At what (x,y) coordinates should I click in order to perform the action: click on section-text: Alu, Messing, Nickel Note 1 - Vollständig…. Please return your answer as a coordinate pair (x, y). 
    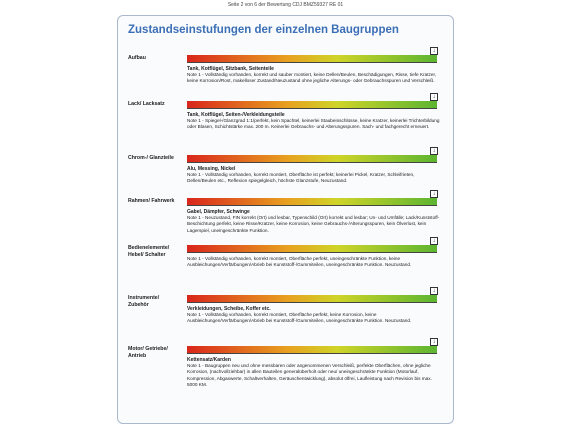
    Looking at the image, I should click on (314, 175).